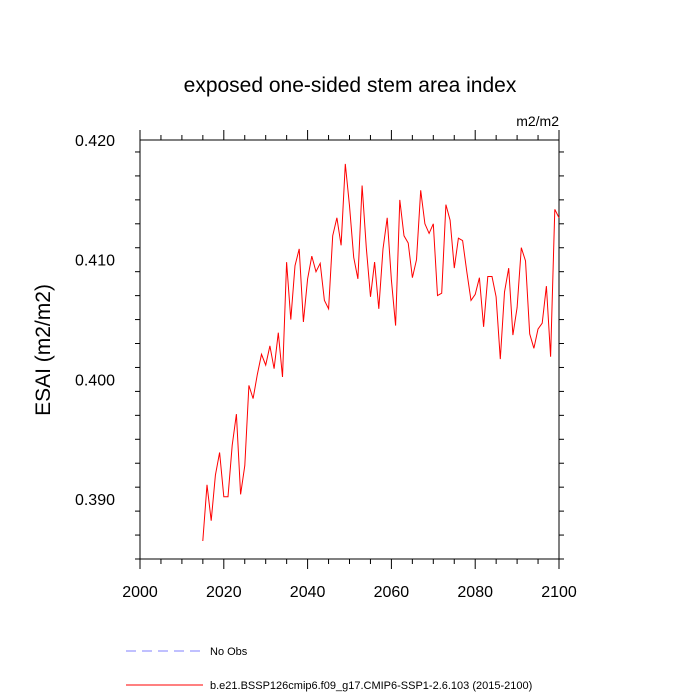 The width and height of the screenshot is (700, 700). I want to click on y-axis-label: ESAI (m2/m2), so click(43, 350).